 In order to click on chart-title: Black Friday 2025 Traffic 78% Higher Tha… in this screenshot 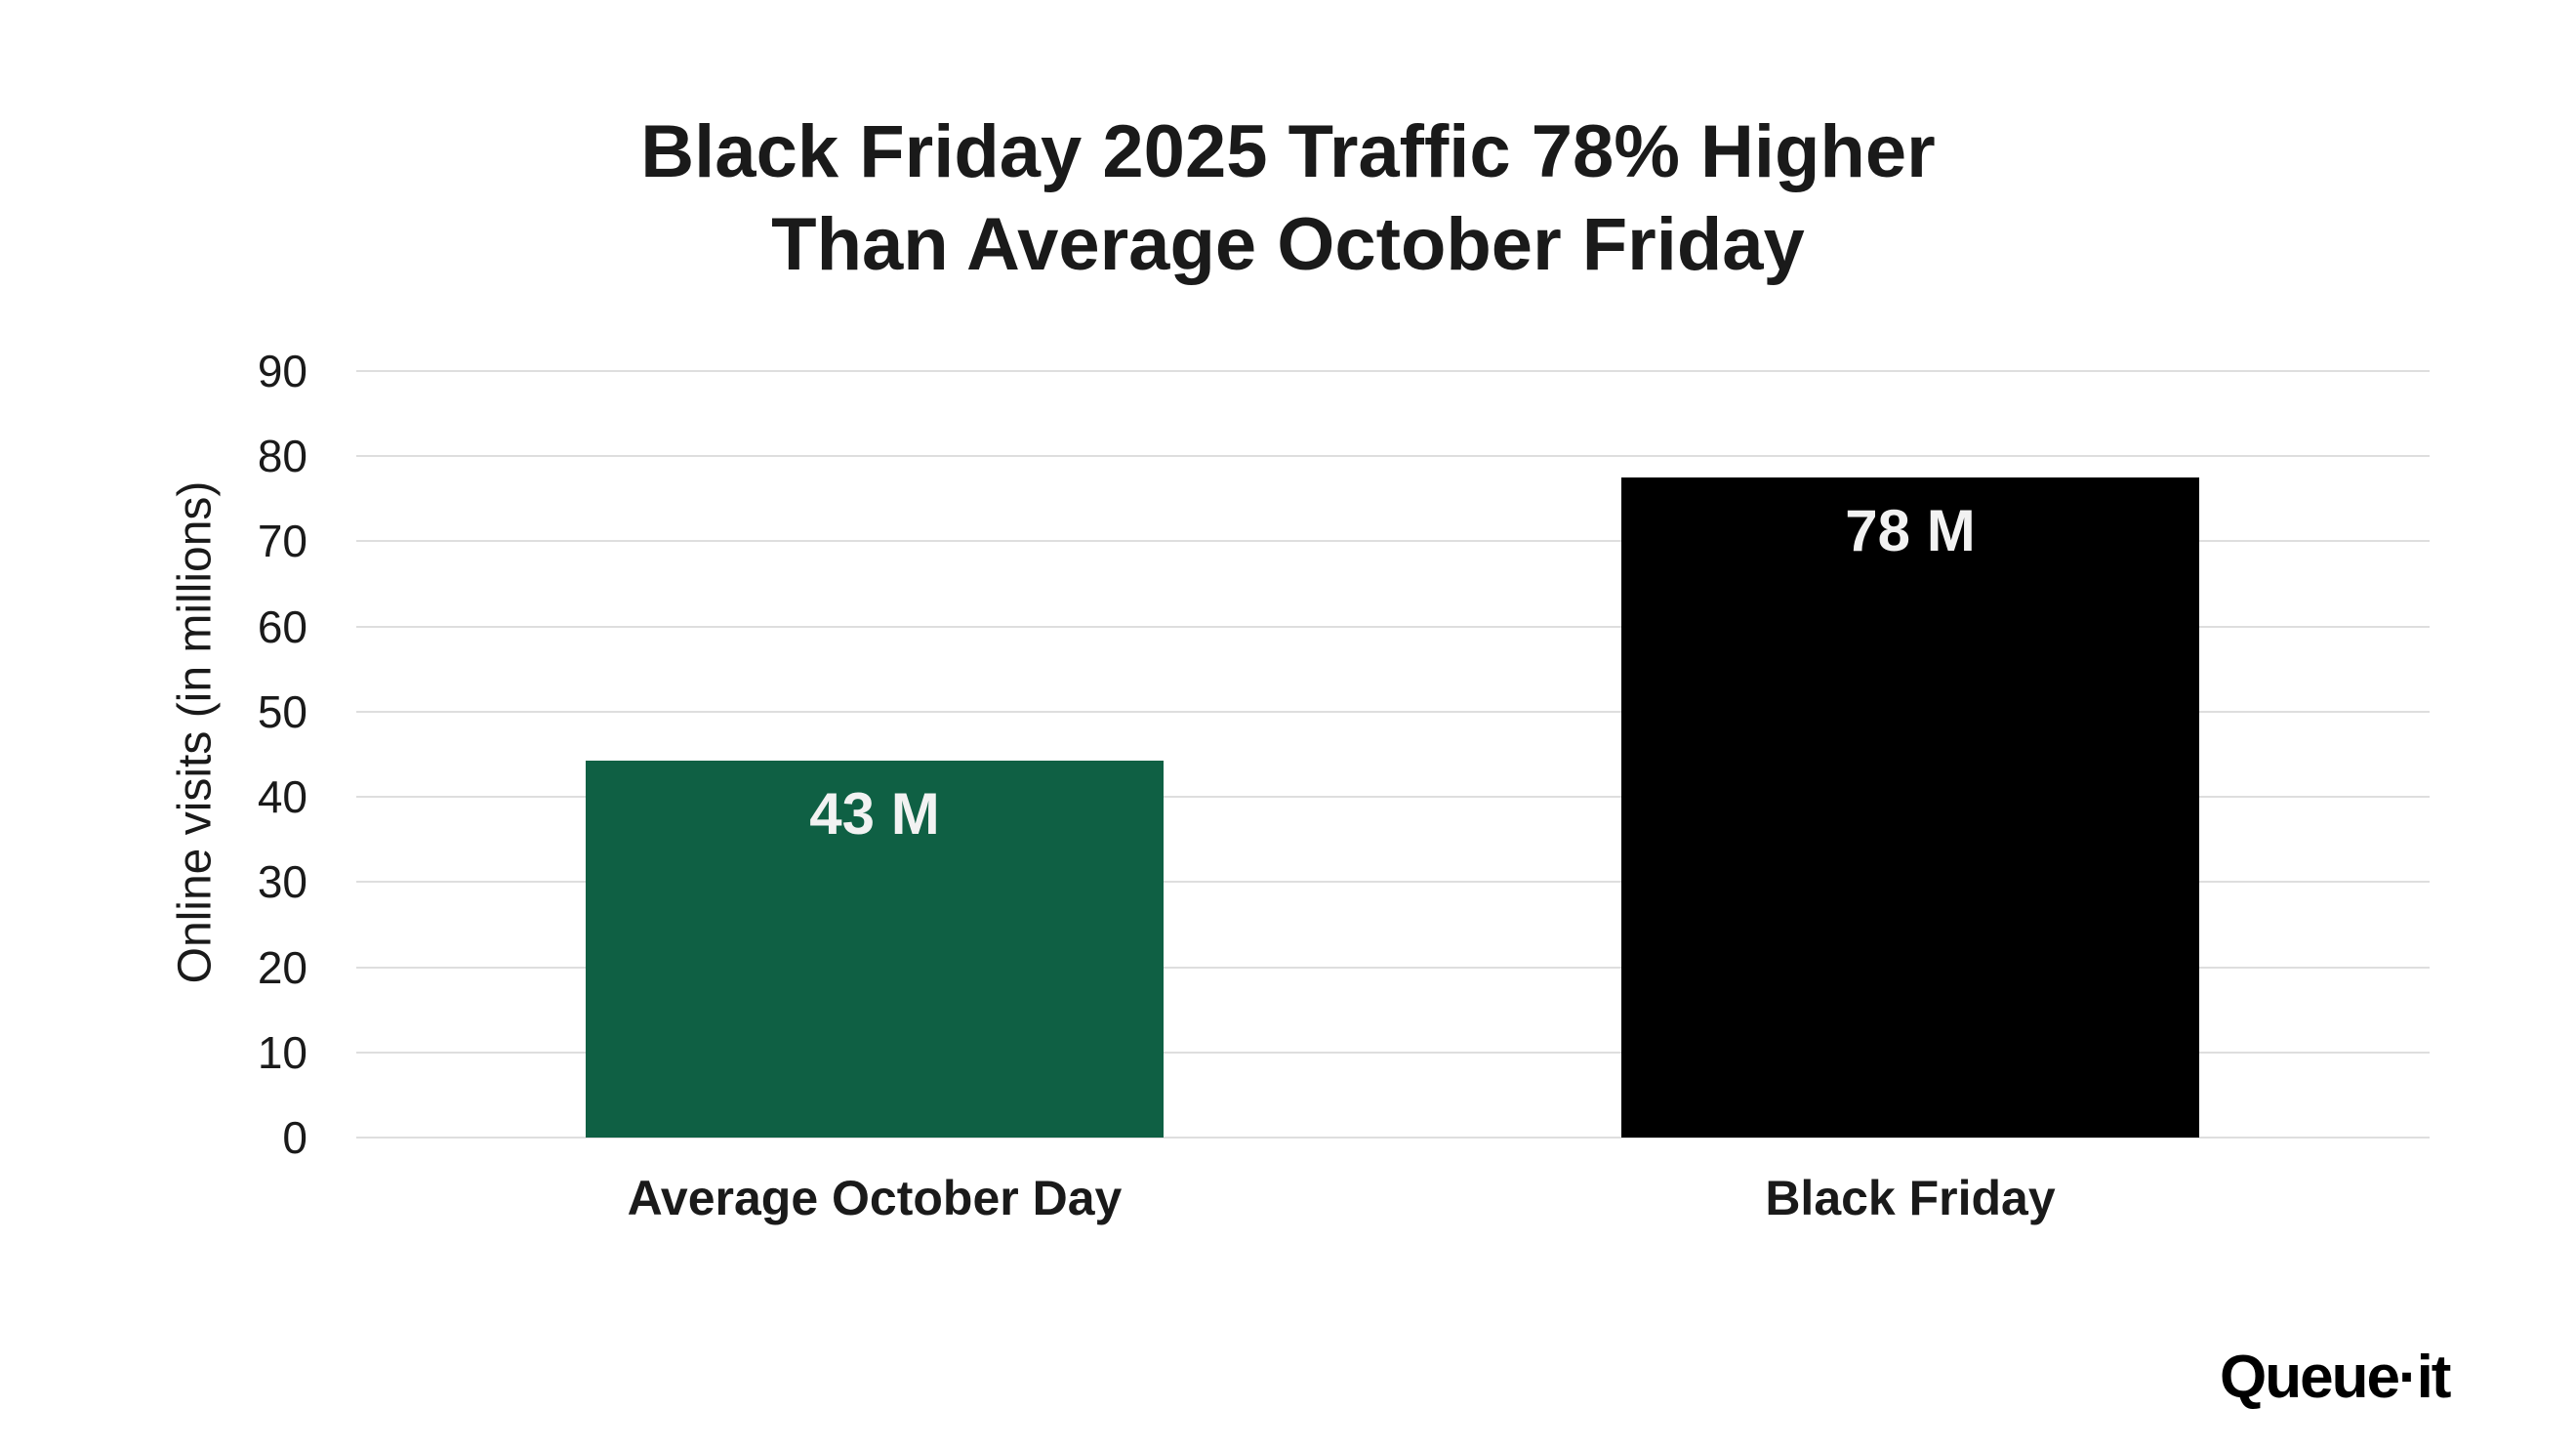, I will do `click(1288, 198)`.